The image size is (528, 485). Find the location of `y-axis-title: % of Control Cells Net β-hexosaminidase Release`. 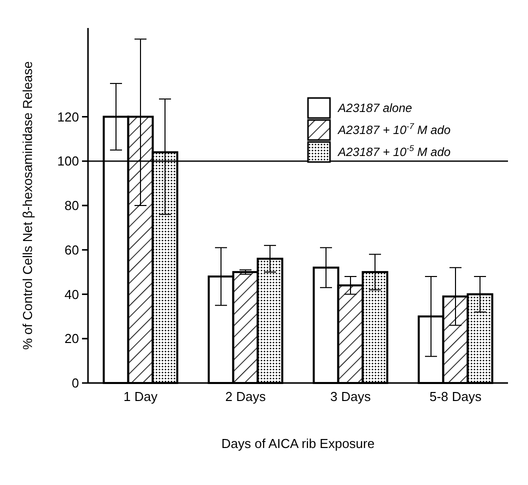

y-axis-title: % of Control Cells Net β-hexosaminidase Release is located at coordinates (27, 205).